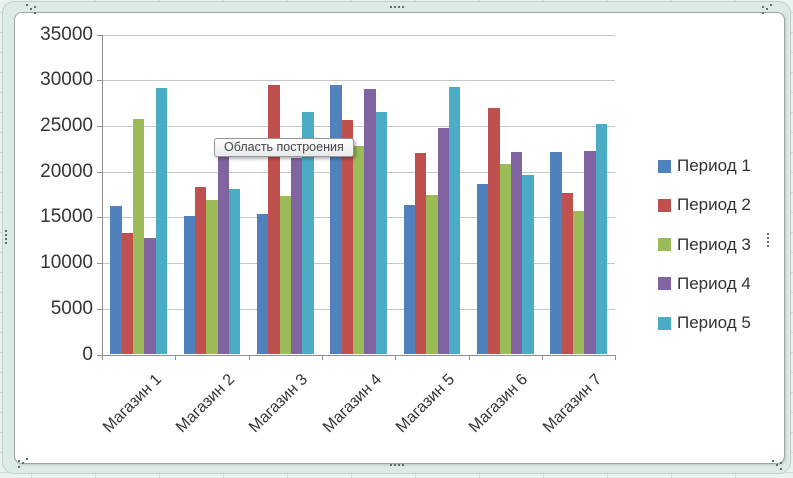 This screenshot has width=793, height=478. Describe the element at coordinates (578, 282) in the screenshot. I see `bar-период-3-магазин-7` at that location.